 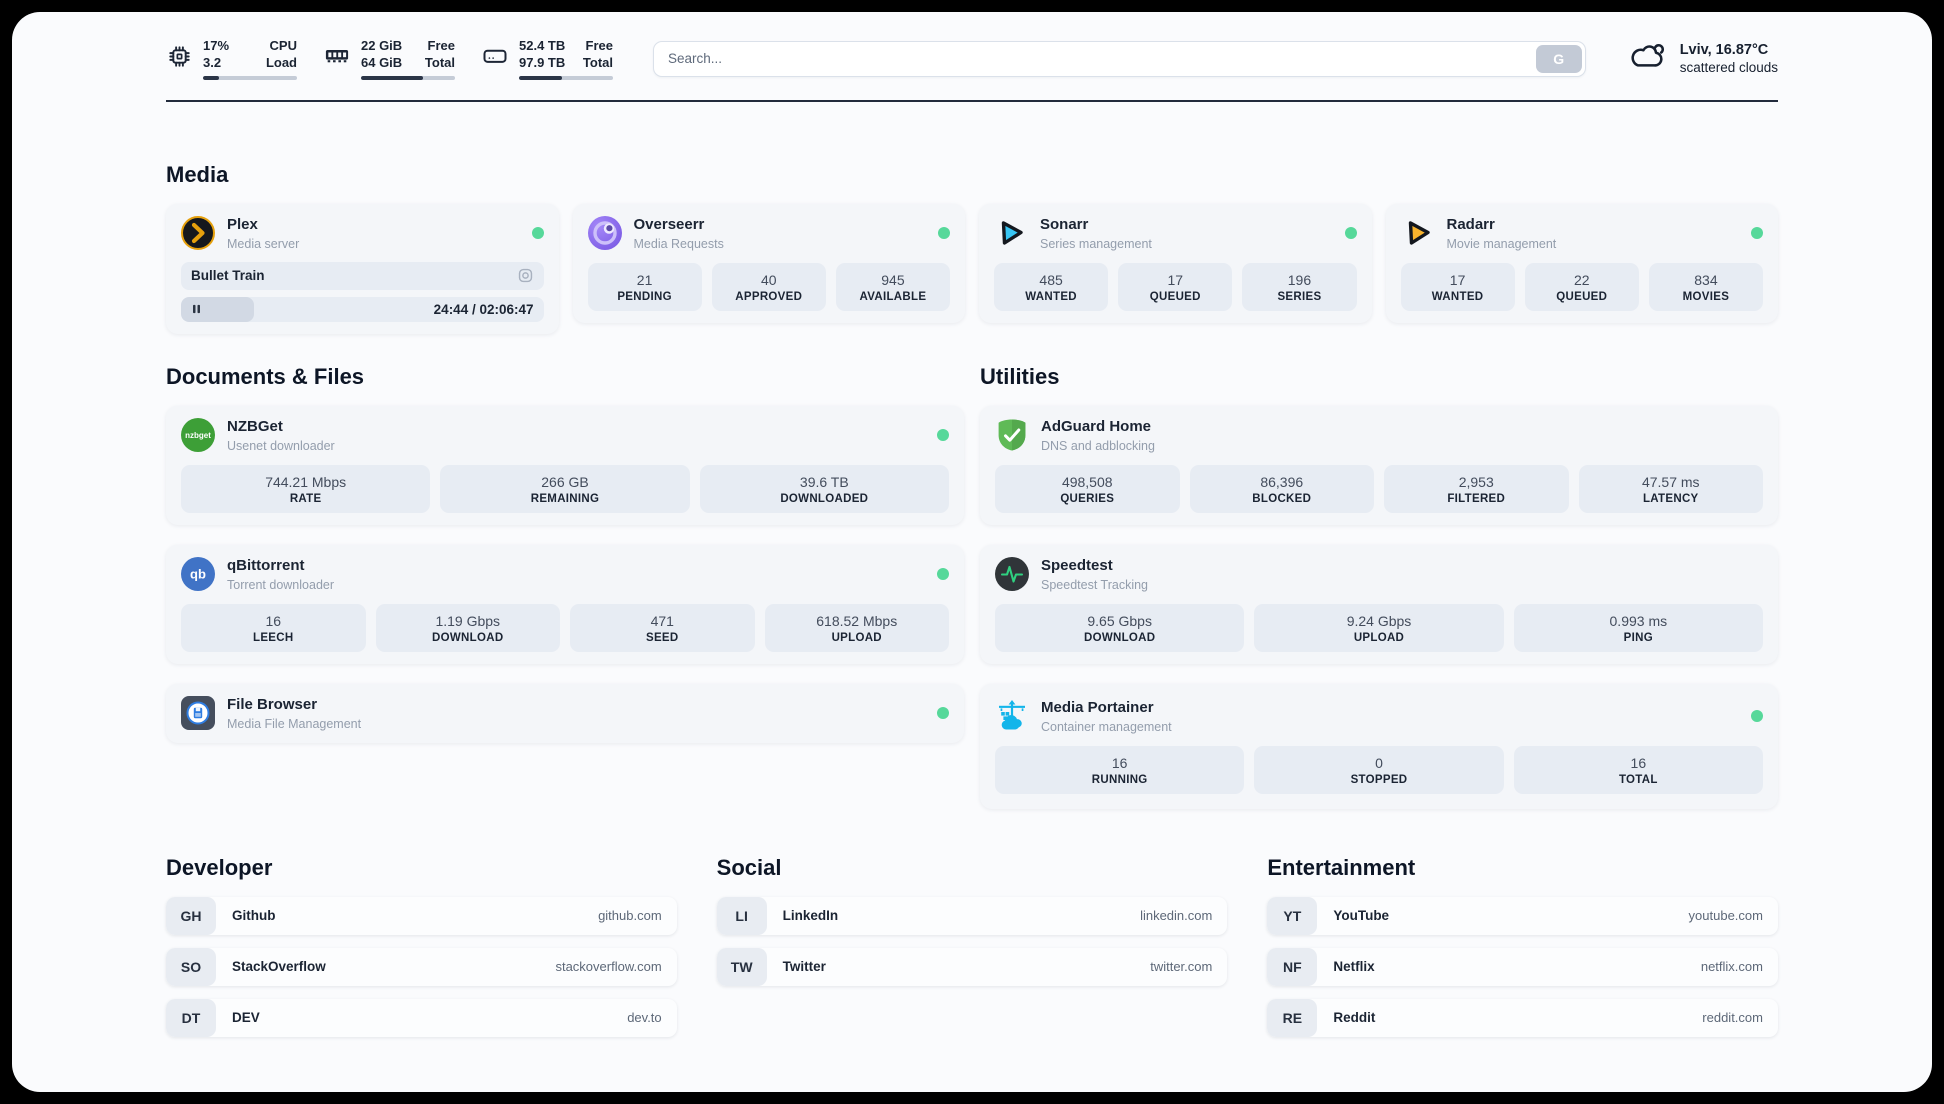 What do you see at coordinates (1292, 966) in the screenshot?
I see `bookmark-abbr: NF` at bounding box center [1292, 966].